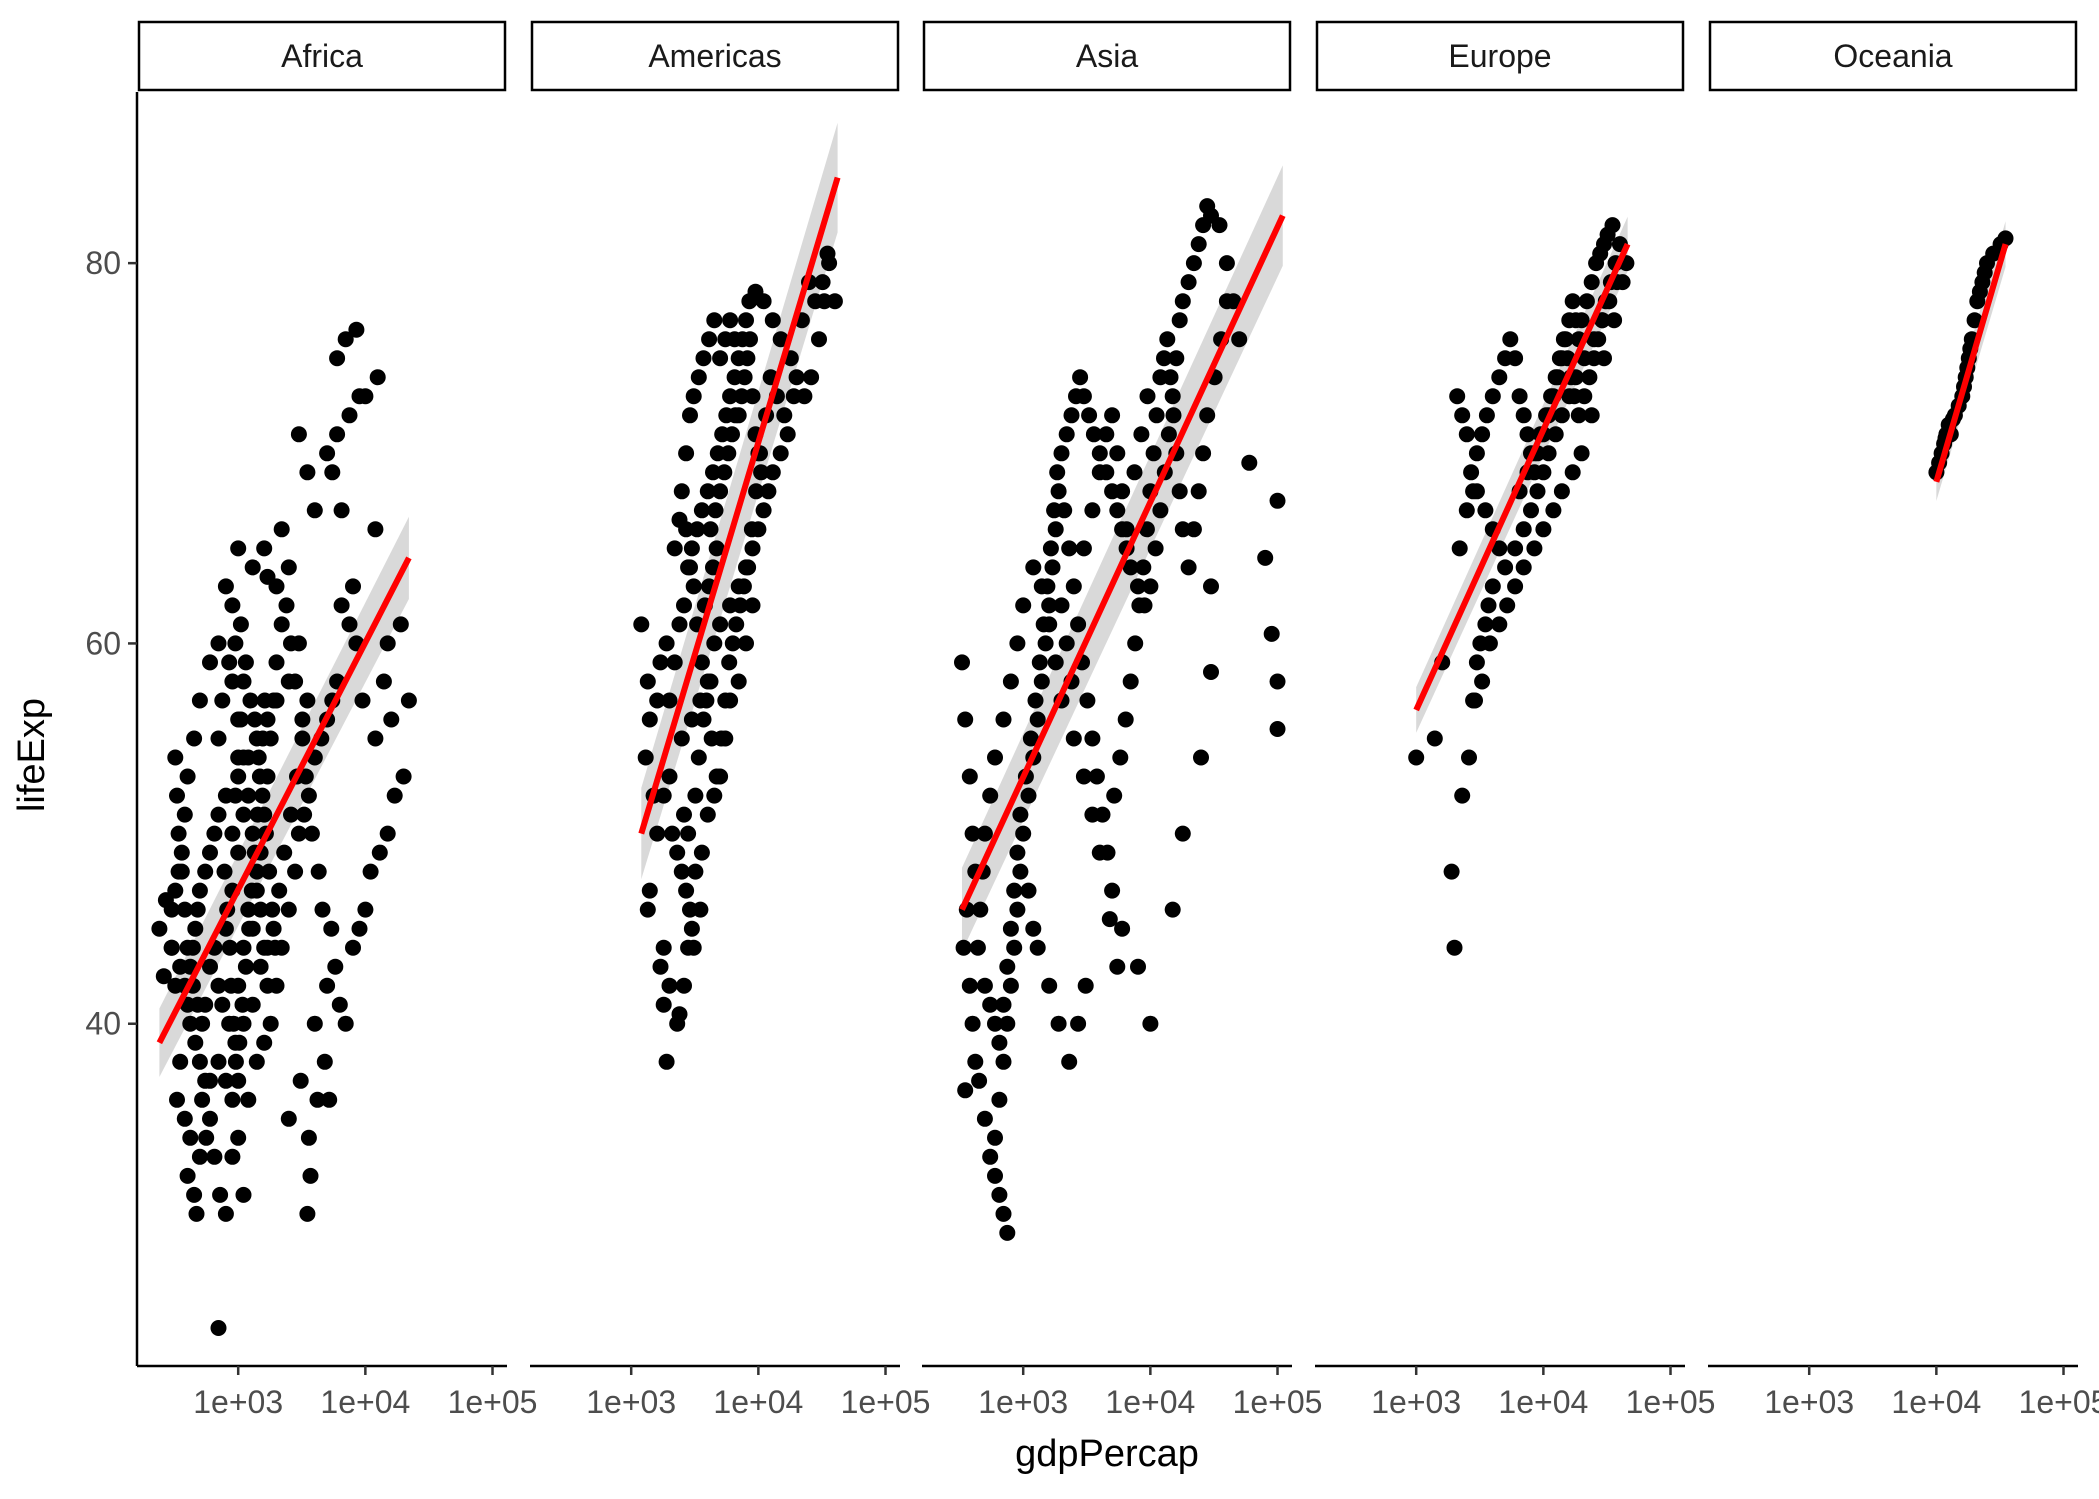  Describe the element at coordinates (2059, 1402) in the screenshot. I see `x-tick-label: 1e+05` at that location.